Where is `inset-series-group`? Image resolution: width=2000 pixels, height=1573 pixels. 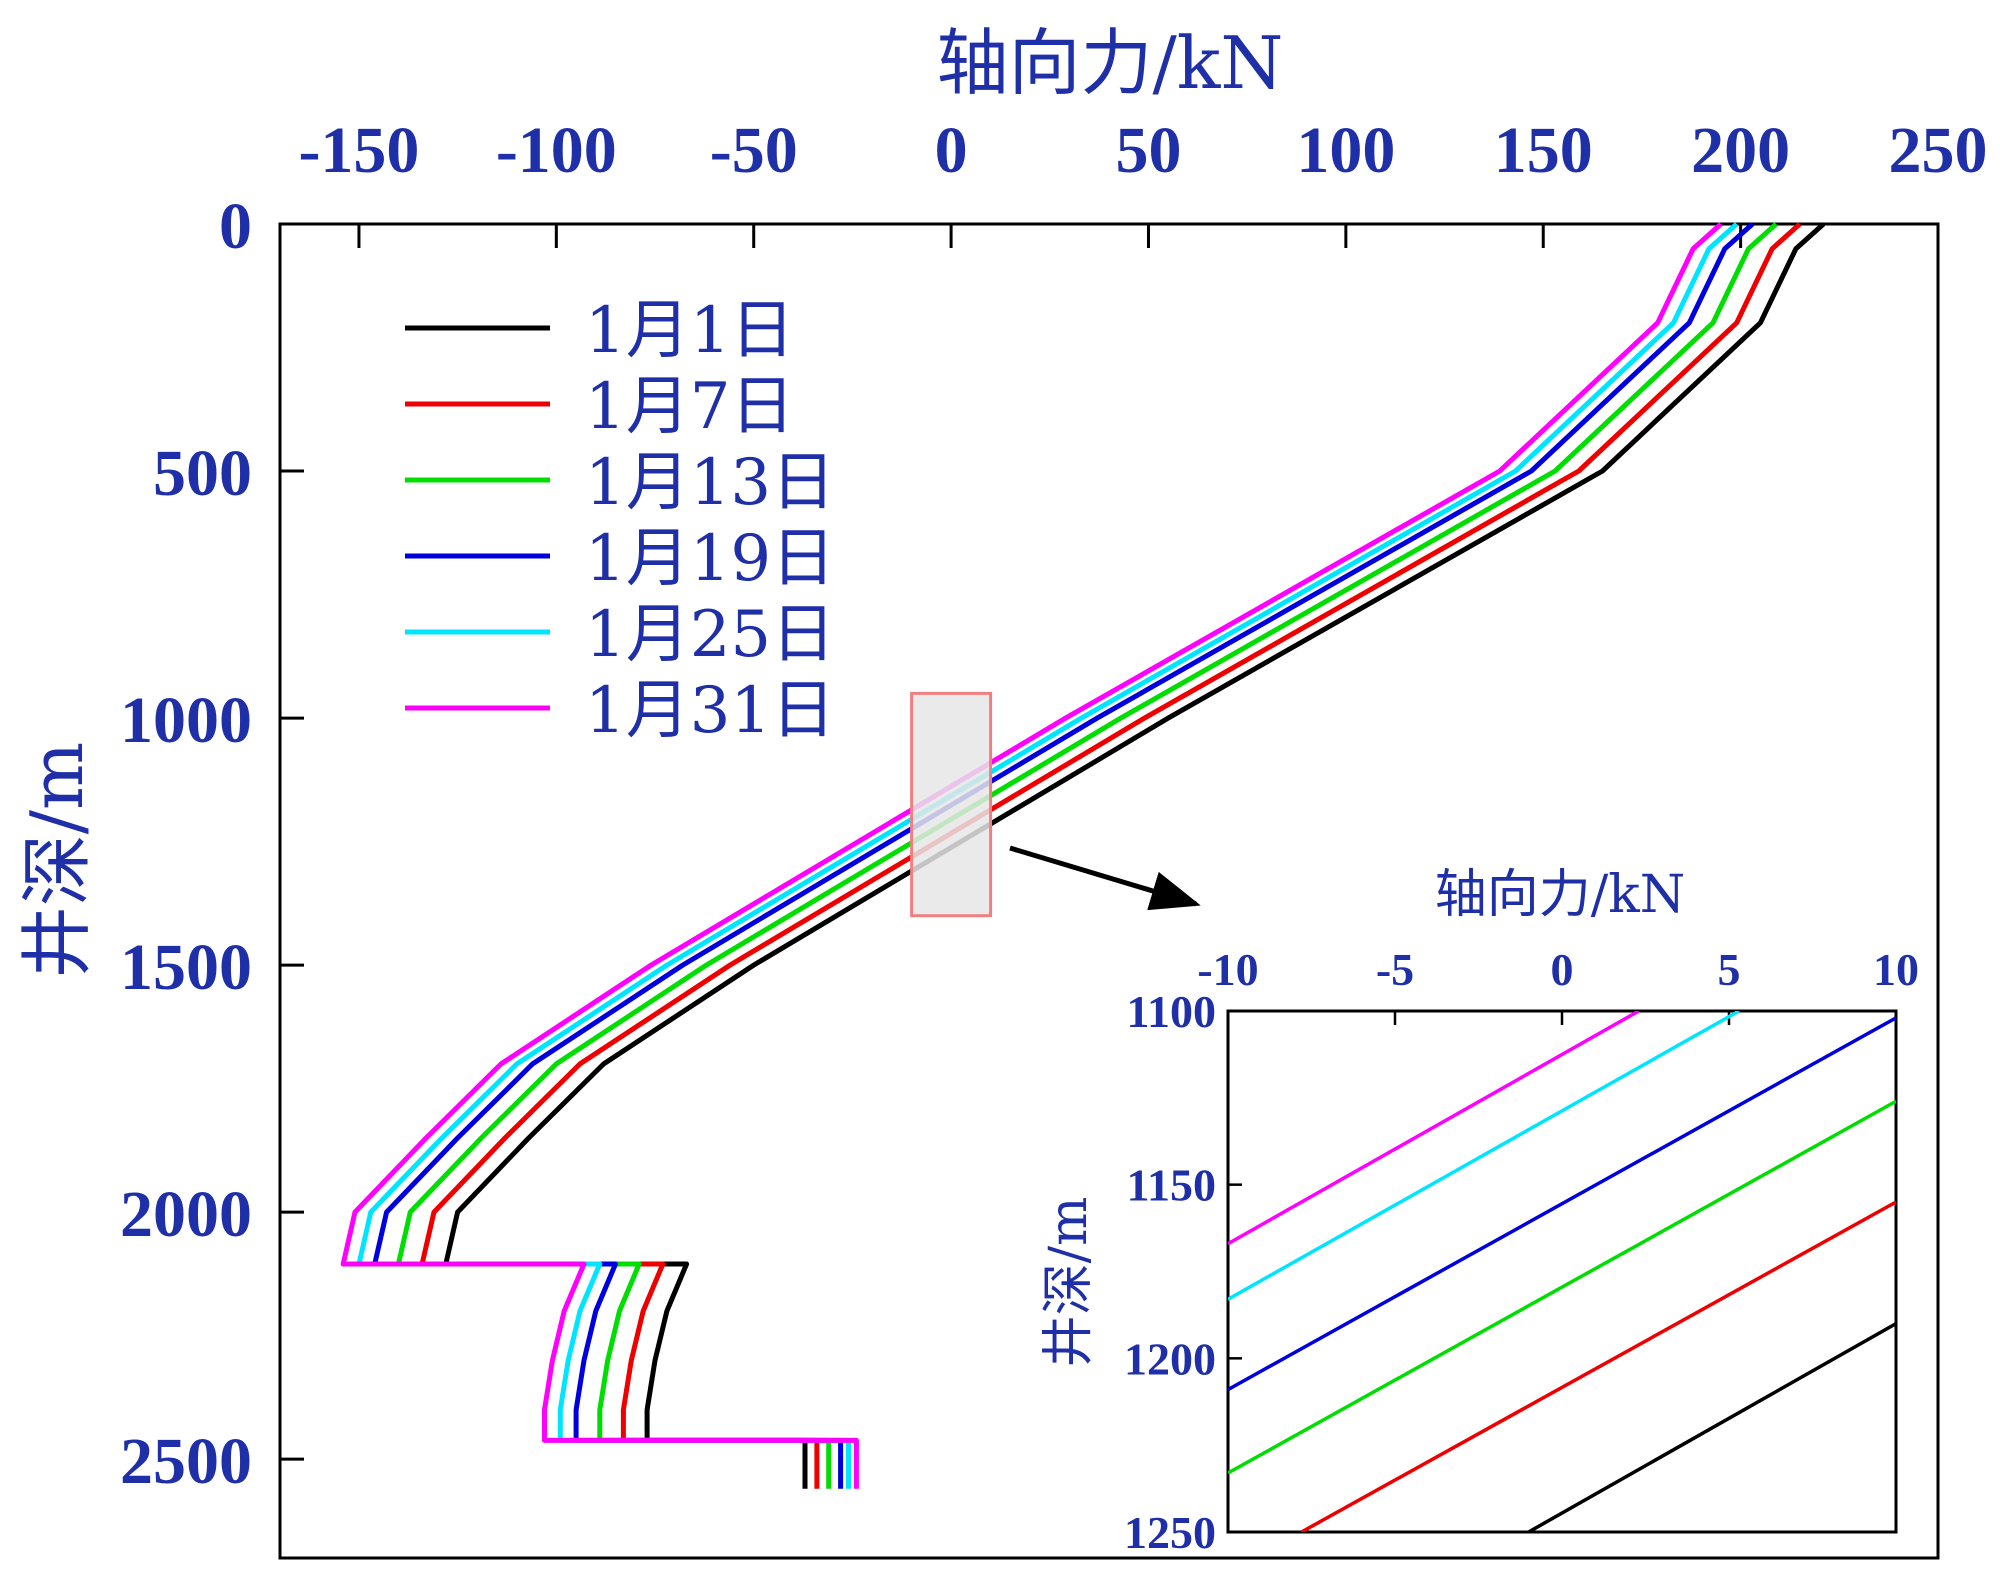 inset-series-group is located at coordinates (1562, 1271).